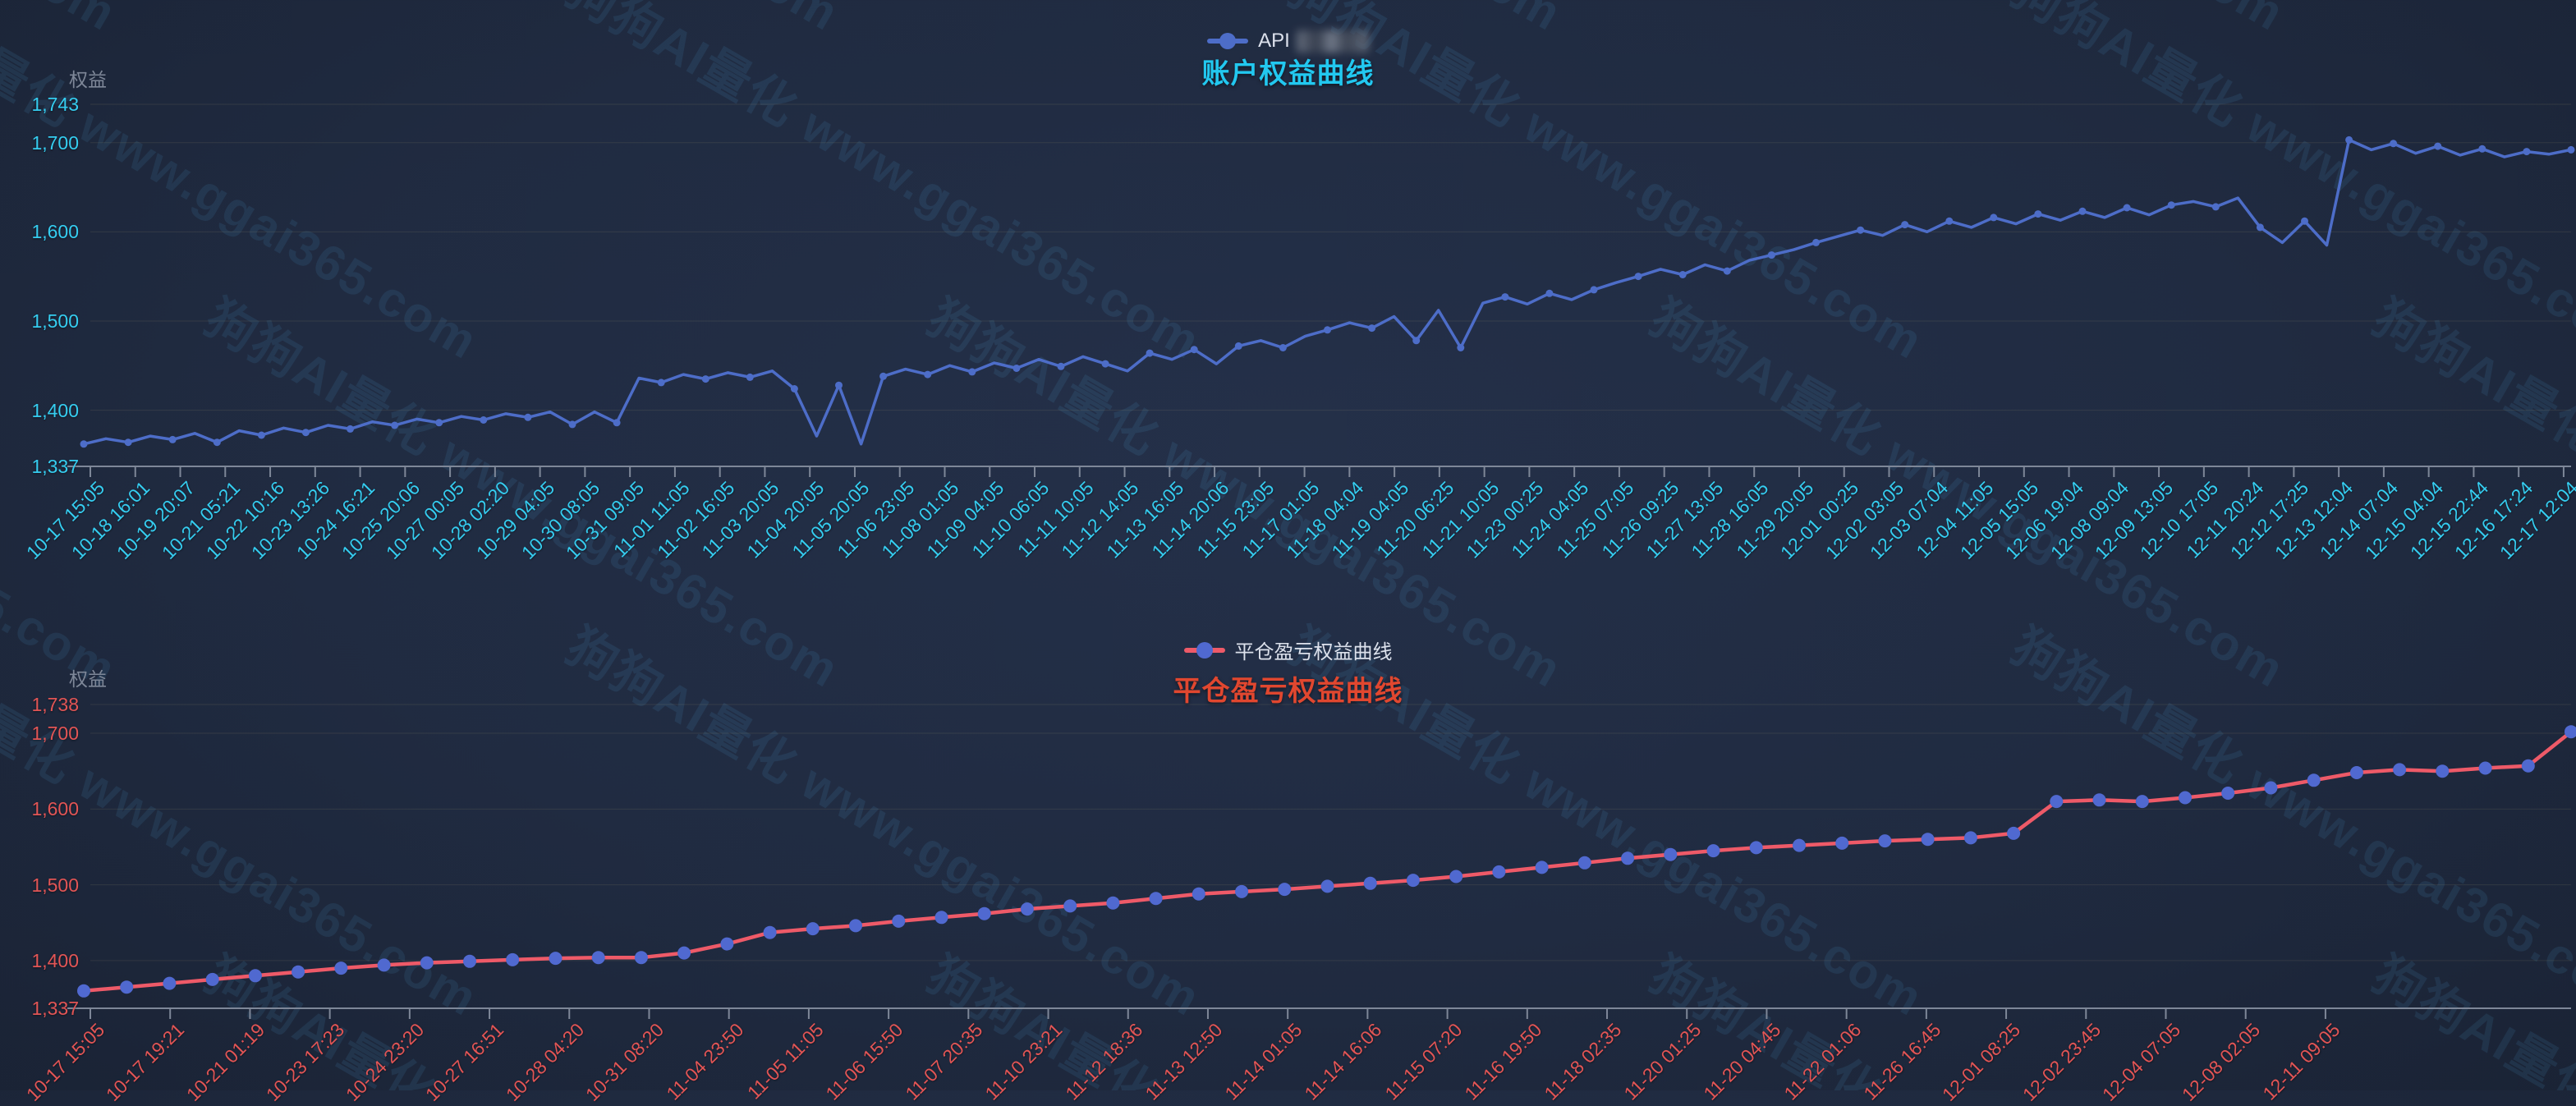  What do you see at coordinates (1288, 650) in the screenshot?
I see `legend-closed-pnl: 平仓盈亏权益曲线` at bounding box center [1288, 650].